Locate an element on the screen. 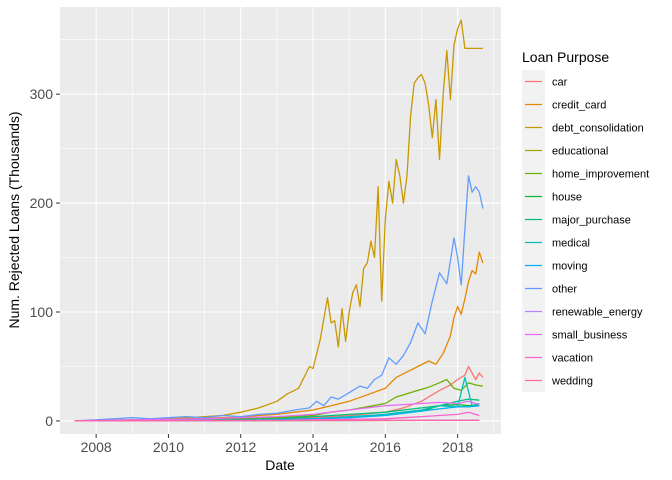 This screenshot has width=672, height=480. legend-item-debt_consolidation: debt_consolidation is located at coordinates (583, 127).